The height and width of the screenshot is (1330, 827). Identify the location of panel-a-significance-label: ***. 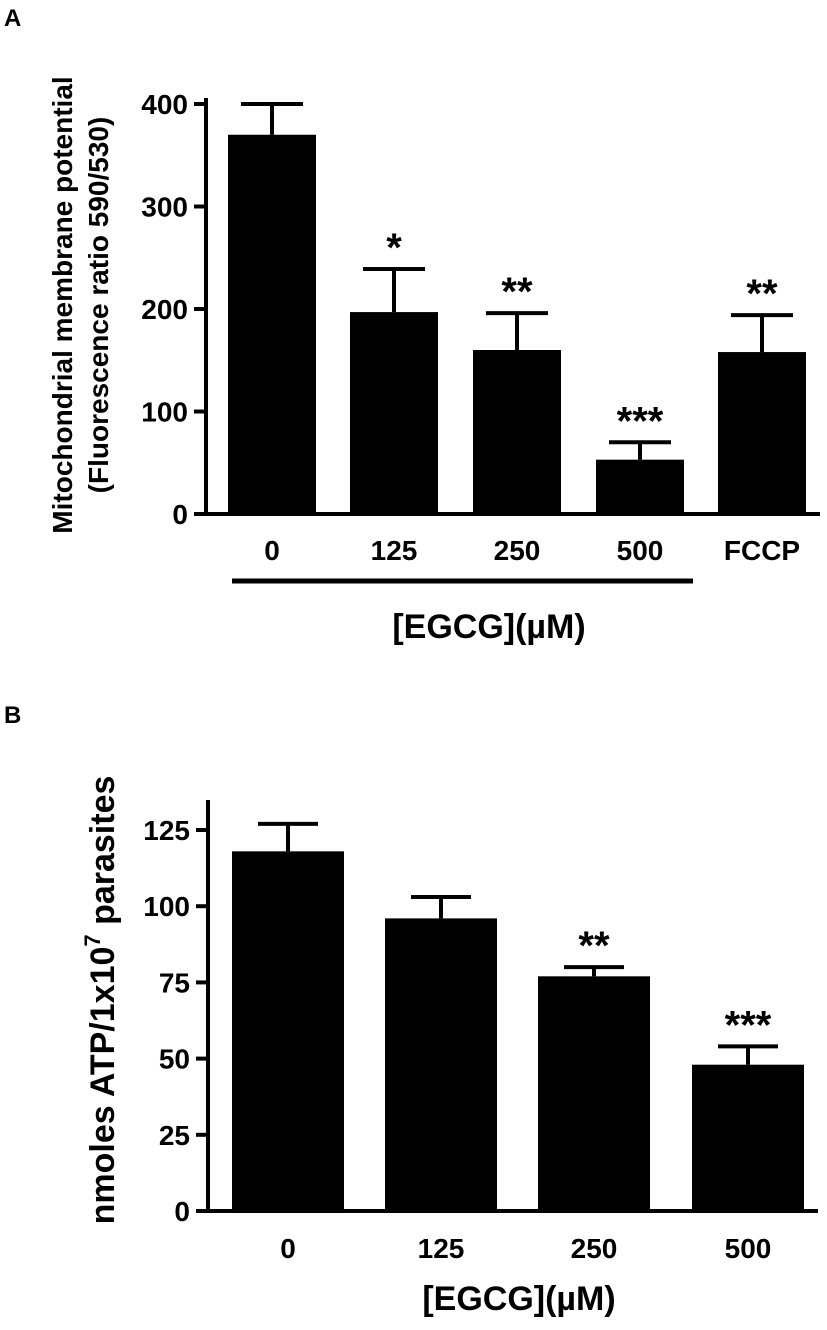
(640, 421).